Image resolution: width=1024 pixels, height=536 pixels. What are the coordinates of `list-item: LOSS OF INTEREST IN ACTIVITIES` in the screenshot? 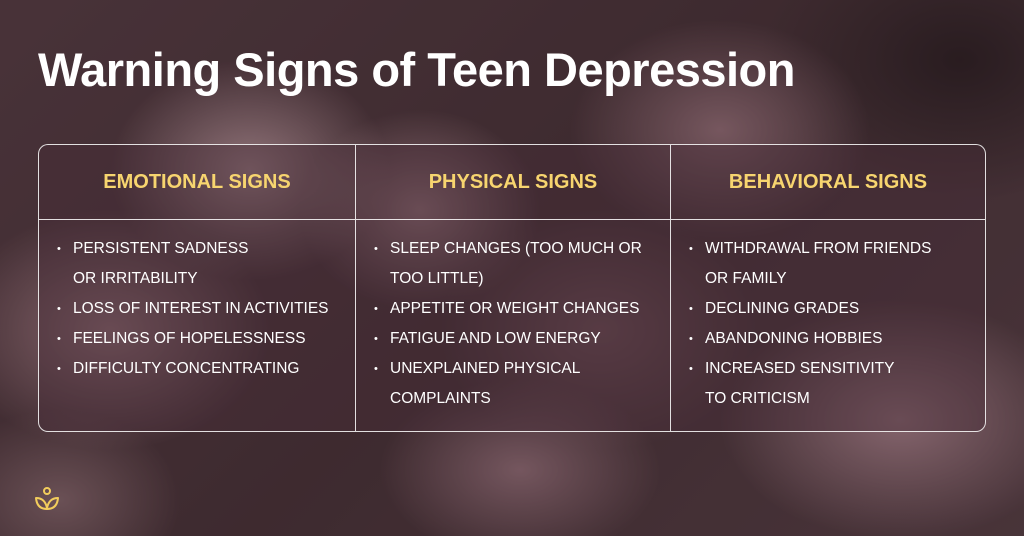 It's located at (205, 309).